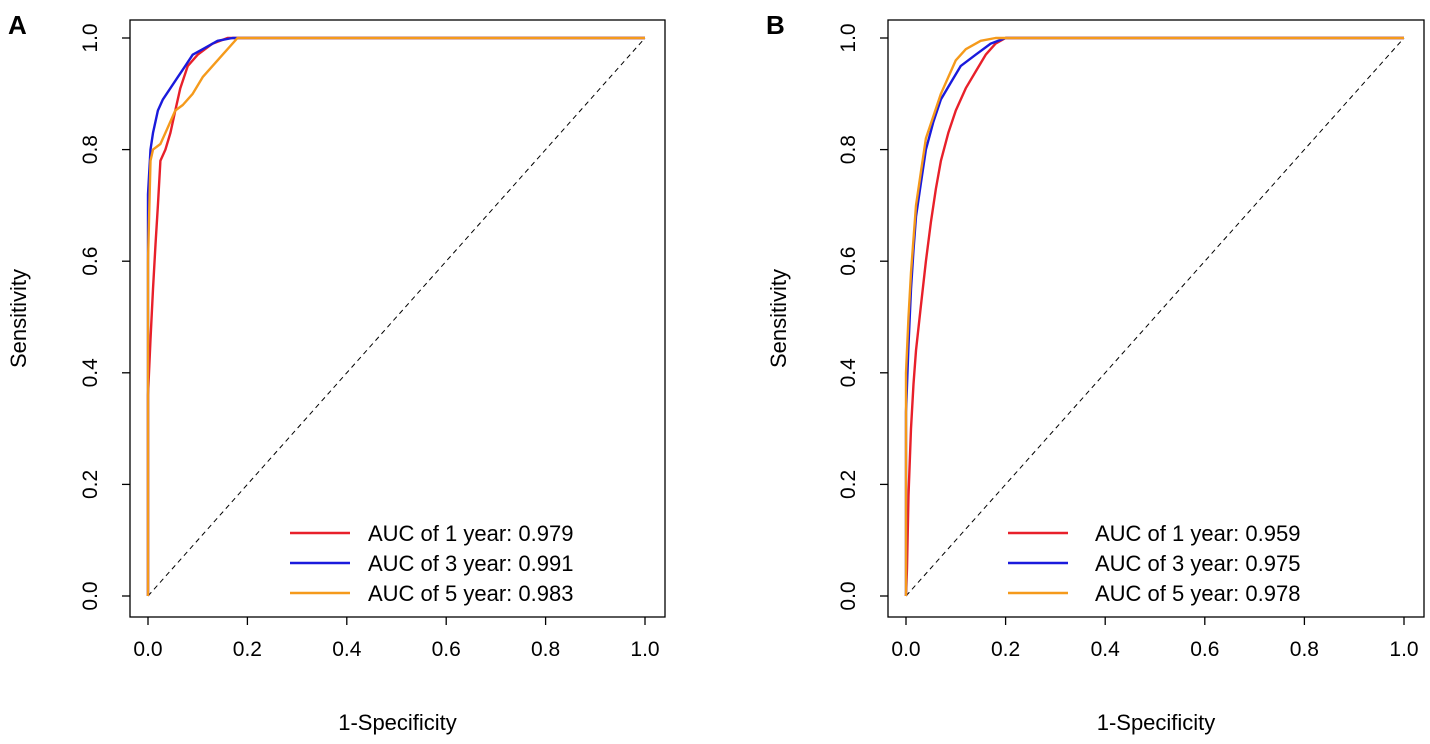  Describe the element at coordinates (17, 25) in the screenshot. I see `panel-label: A` at that location.